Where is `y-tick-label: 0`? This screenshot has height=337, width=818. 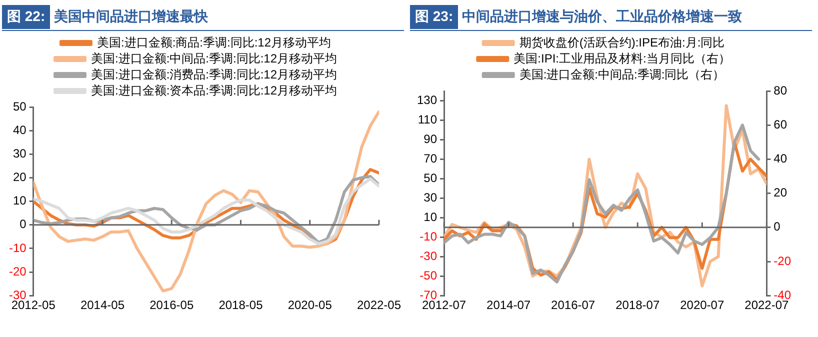
y-tick-label: 0 is located at coordinates (23, 224).